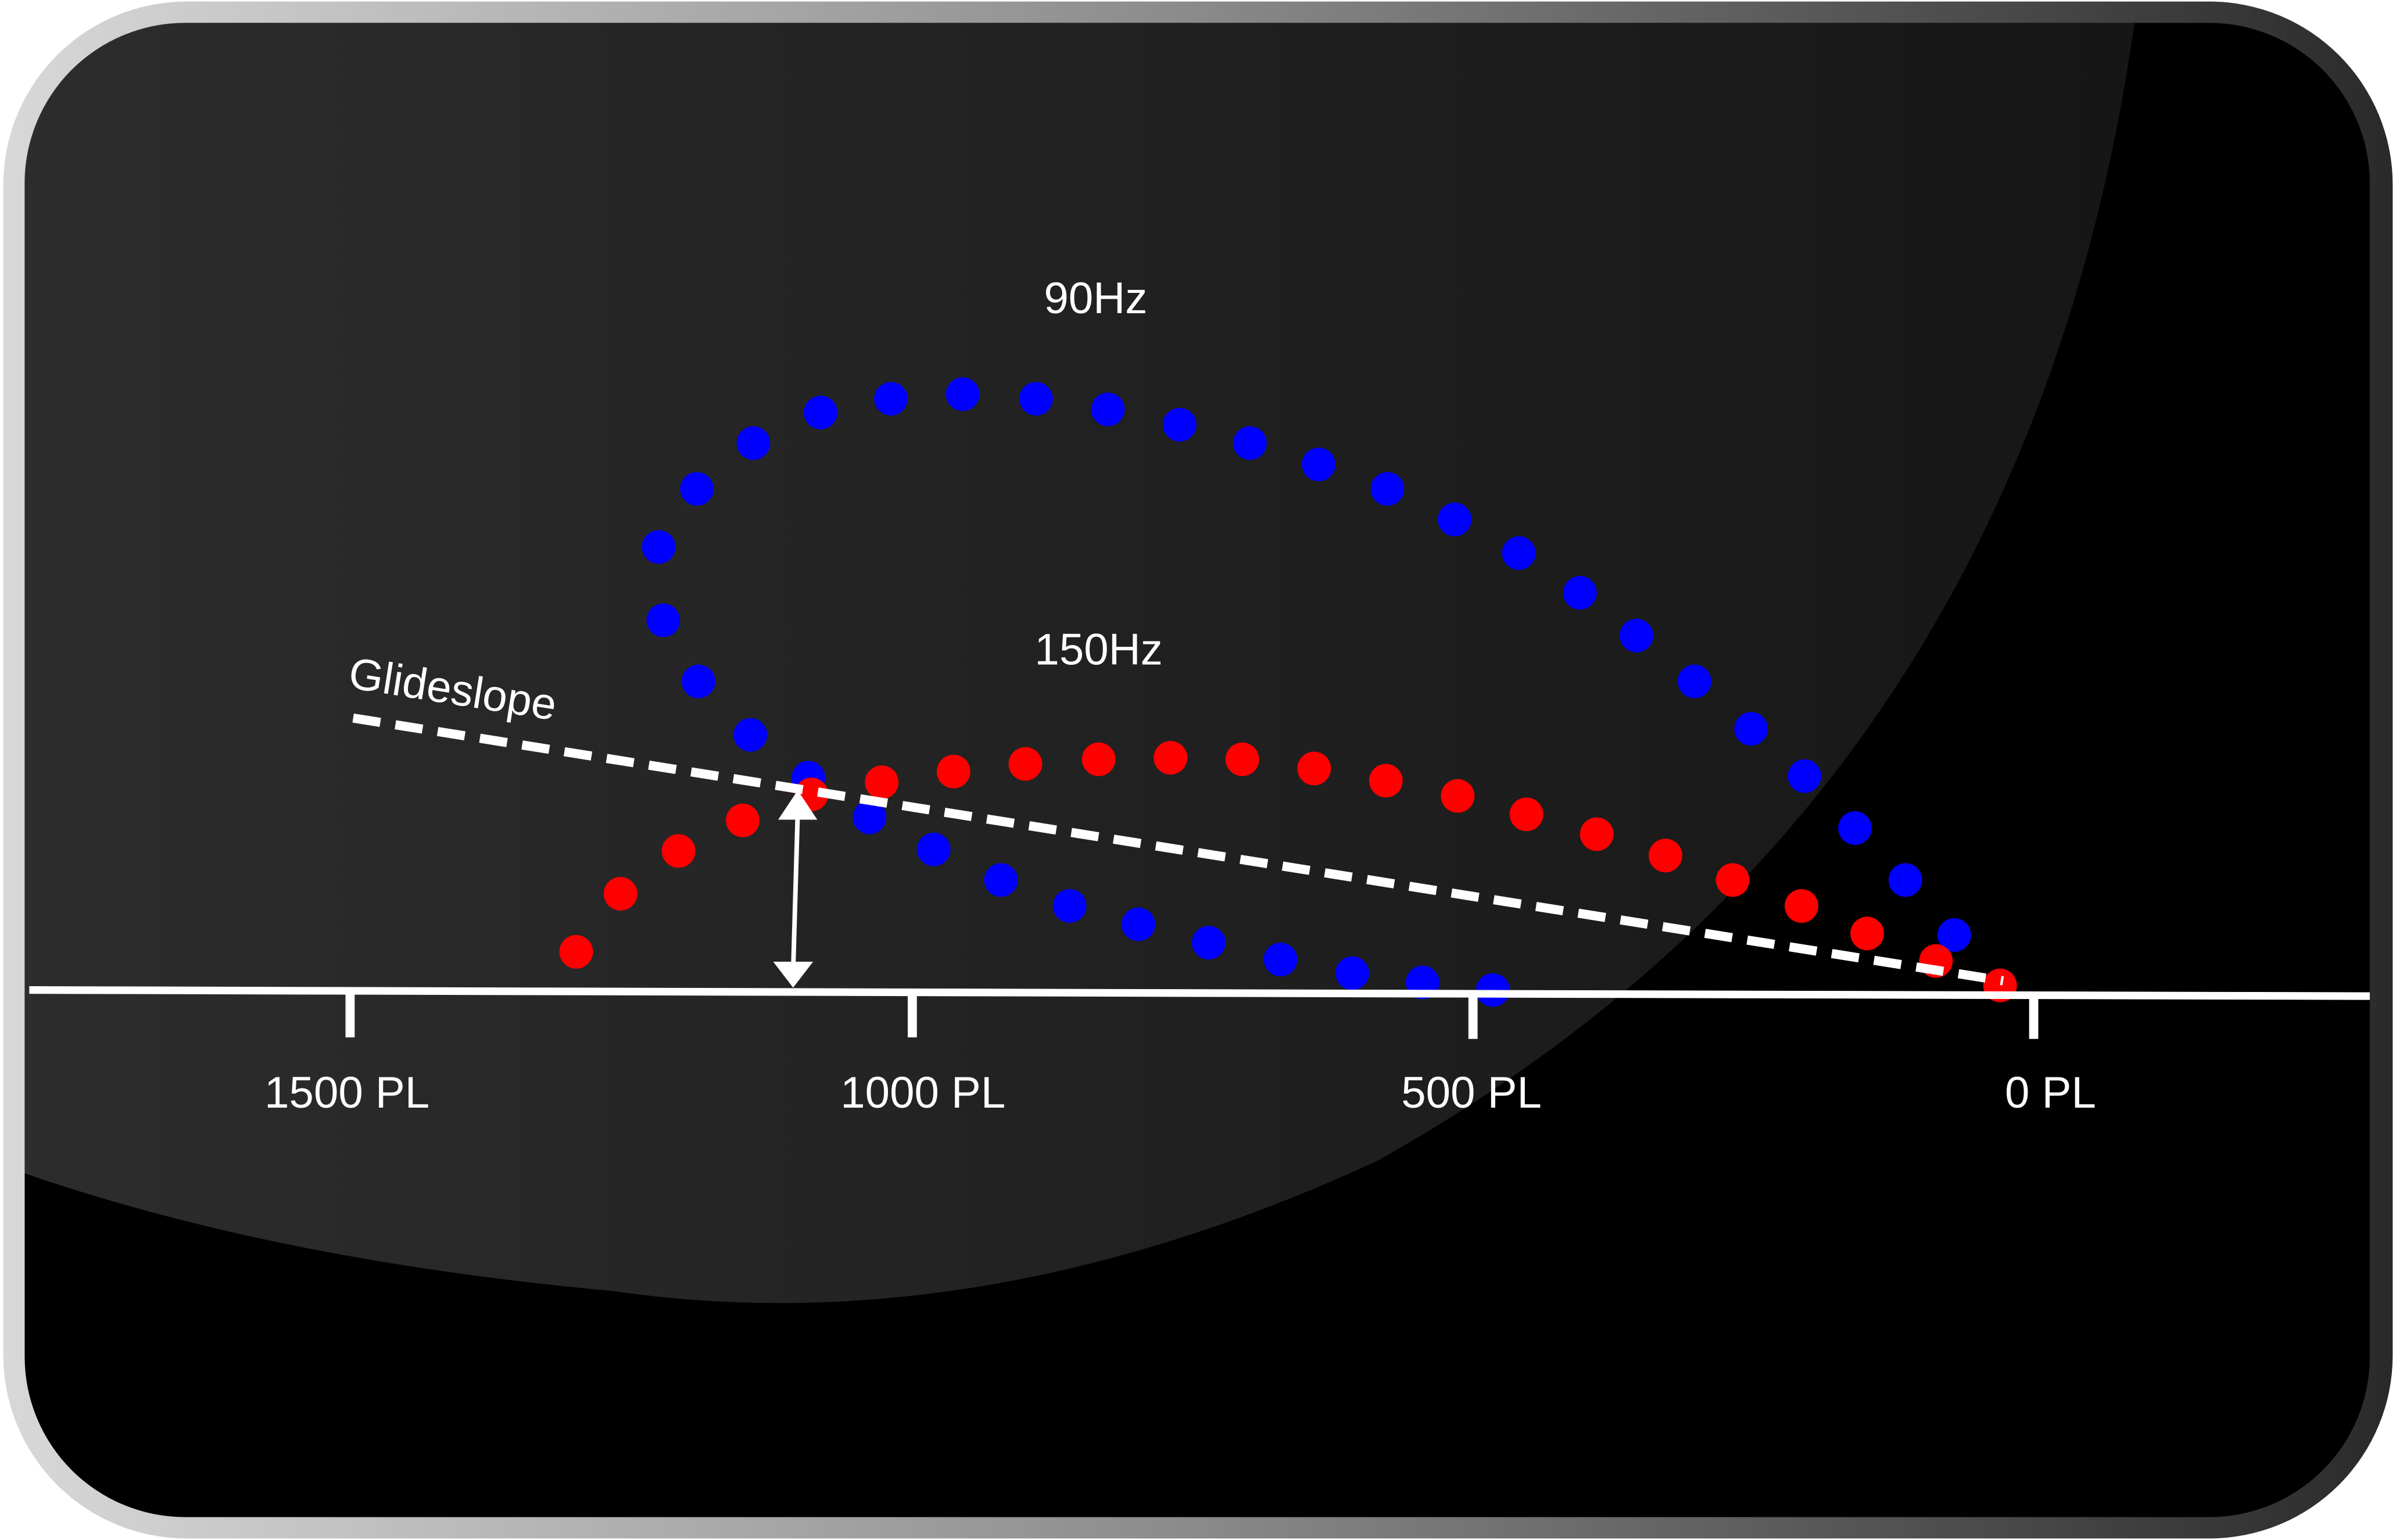 Image resolution: width=2396 pixels, height=1540 pixels. What do you see at coordinates (346, 1093) in the screenshot?
I see `tick-label: 1500 PL` at bounding box center [346, 1093].